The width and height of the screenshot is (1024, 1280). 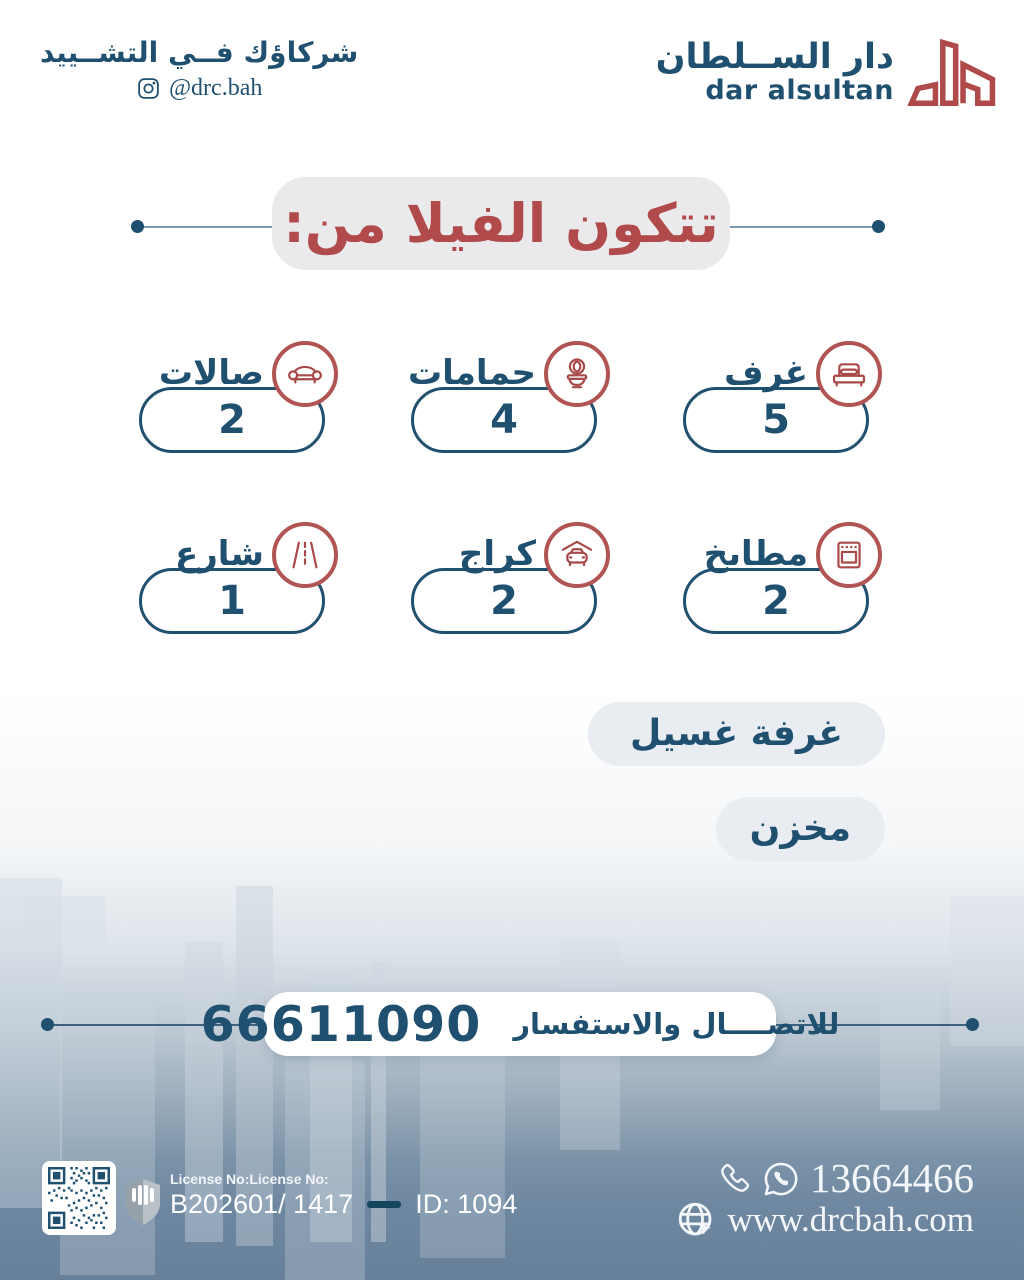 What do you see at coordinates (676, 1024) in the screenshot?
I see `contact-label: للاتصــــال والاستفسار` at bounding box center [676, 1024].